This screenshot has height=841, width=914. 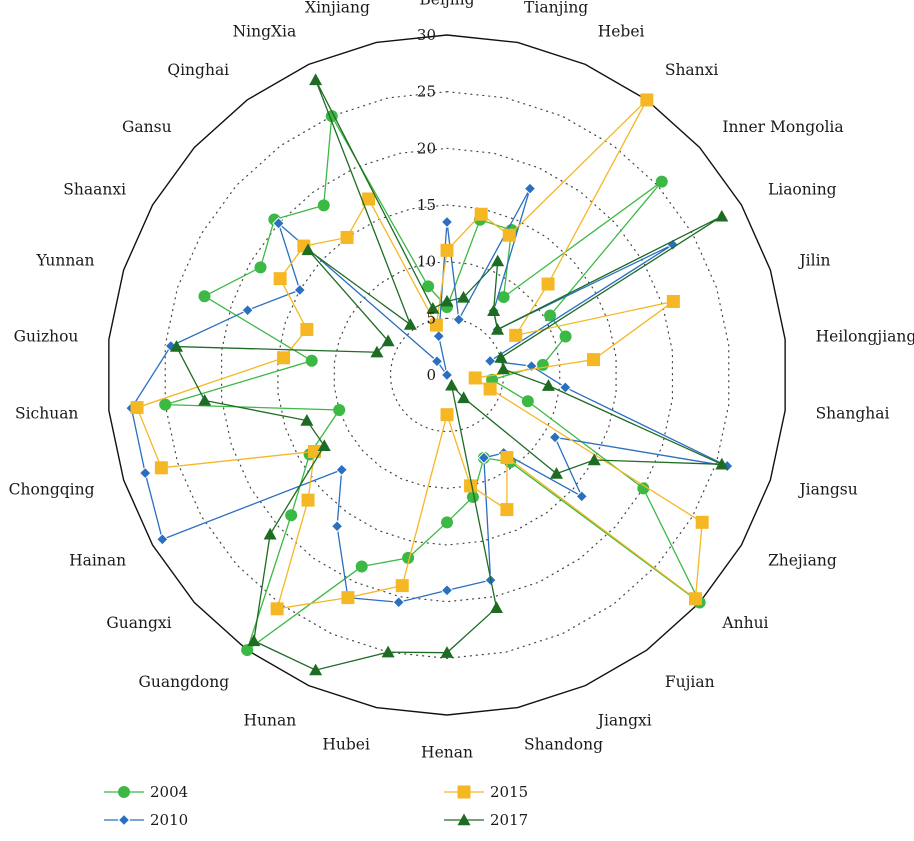 I want to click on tick-label-10: 10, so click(x=426, y=262).